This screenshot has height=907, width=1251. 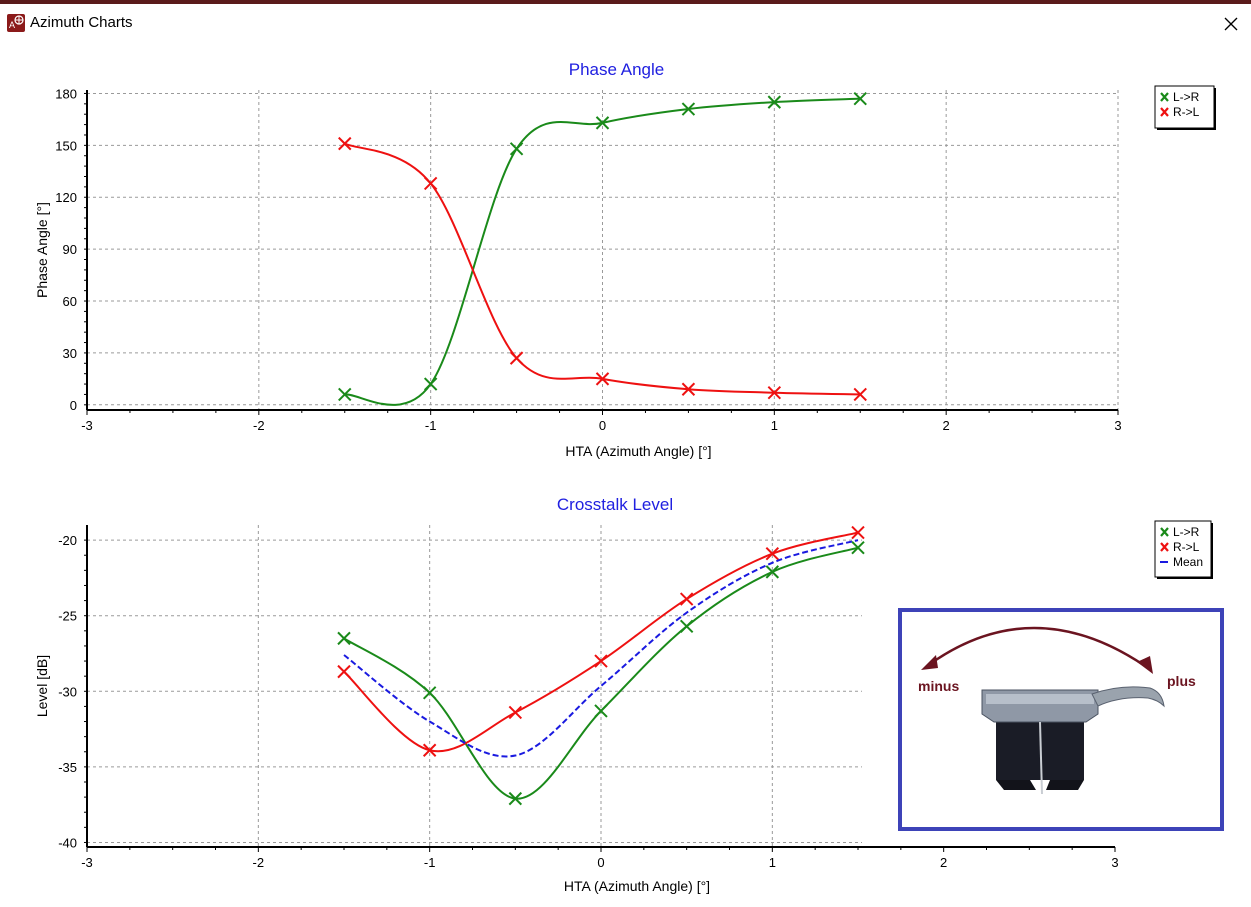 I want to click on cartridge-inset: minus plus, so click(x=1063, y=713).